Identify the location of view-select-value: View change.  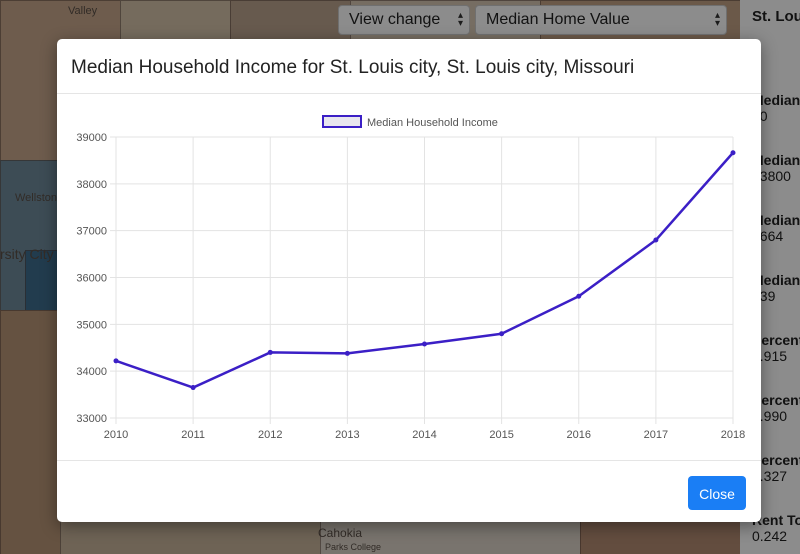
(395, 19).